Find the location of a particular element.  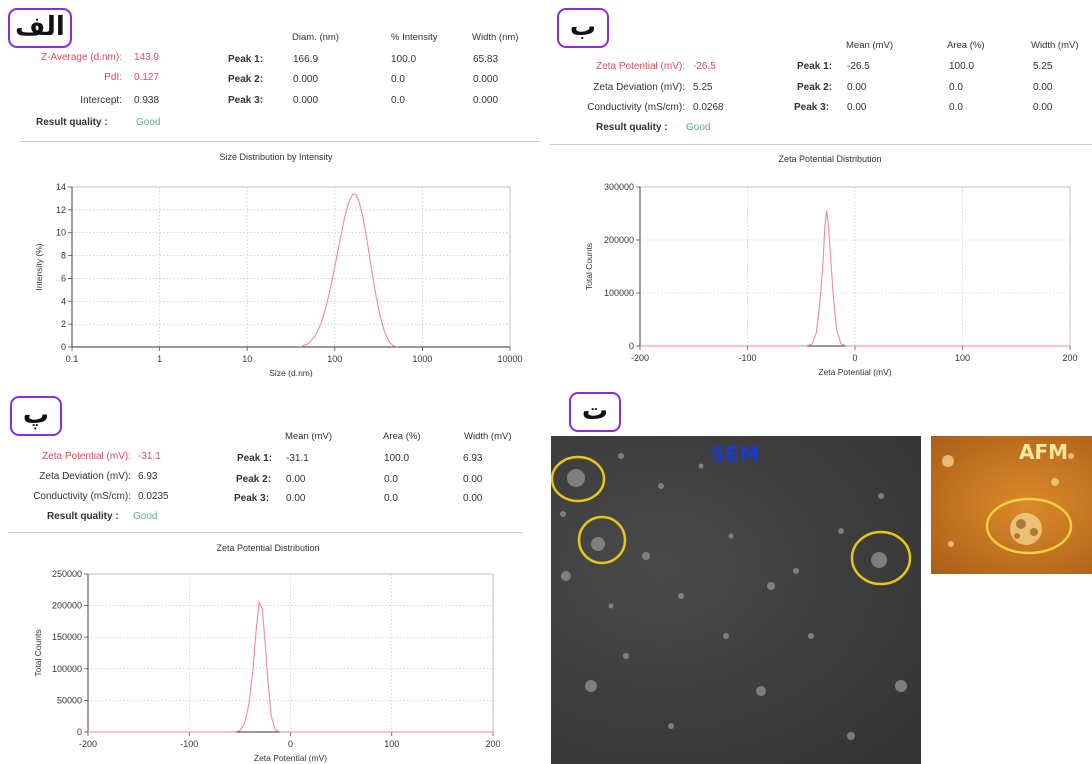

peak-1-width: 6.93 is located at coordinates (473, 458).